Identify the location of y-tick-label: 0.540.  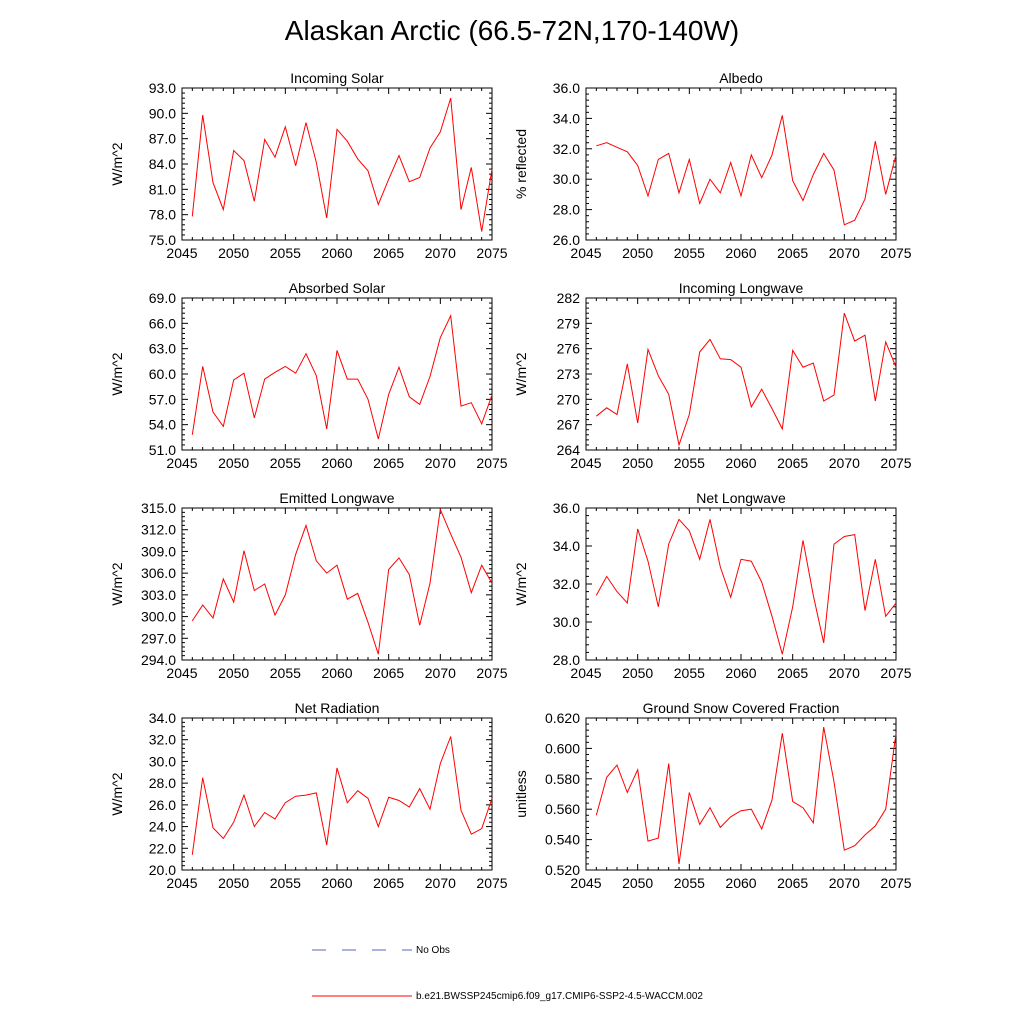
(562, 840).